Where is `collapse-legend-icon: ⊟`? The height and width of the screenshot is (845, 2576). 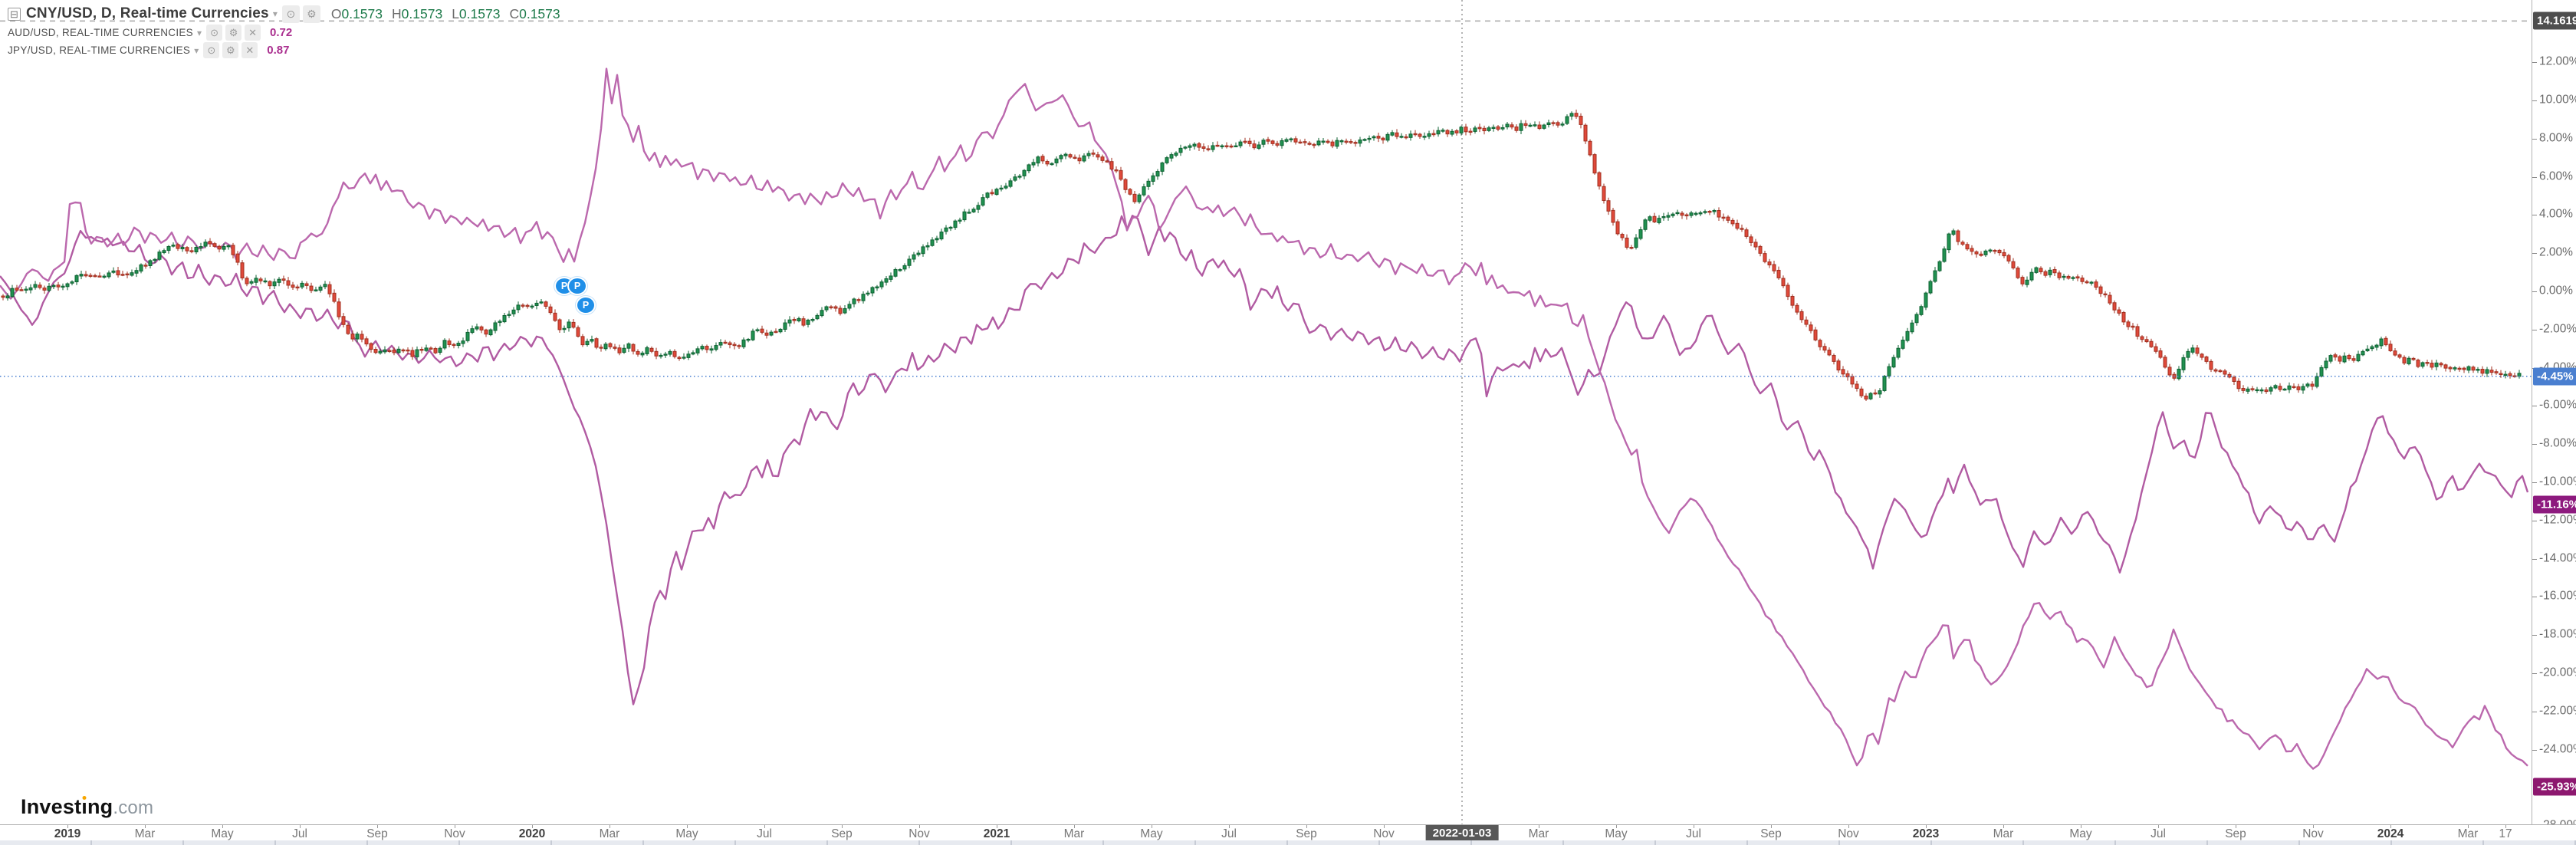
collapse-legend-icon: ⊟ is located at coordinates (15, 14).